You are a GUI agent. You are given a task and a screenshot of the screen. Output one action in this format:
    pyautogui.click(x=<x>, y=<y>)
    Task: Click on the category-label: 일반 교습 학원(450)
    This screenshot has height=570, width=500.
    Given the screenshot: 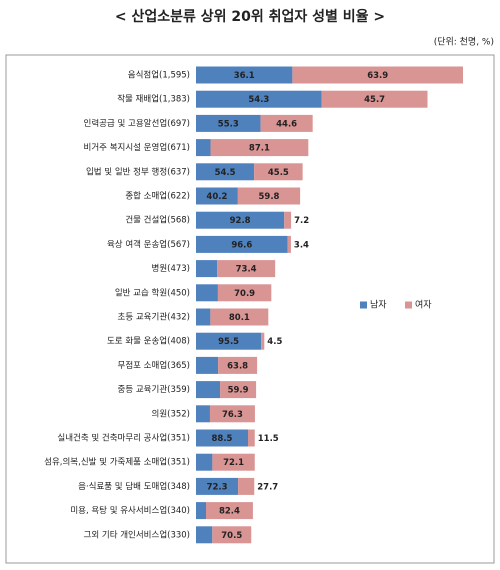 What is the action you would take?
    pyautogui.click(x=152, y=292)
    